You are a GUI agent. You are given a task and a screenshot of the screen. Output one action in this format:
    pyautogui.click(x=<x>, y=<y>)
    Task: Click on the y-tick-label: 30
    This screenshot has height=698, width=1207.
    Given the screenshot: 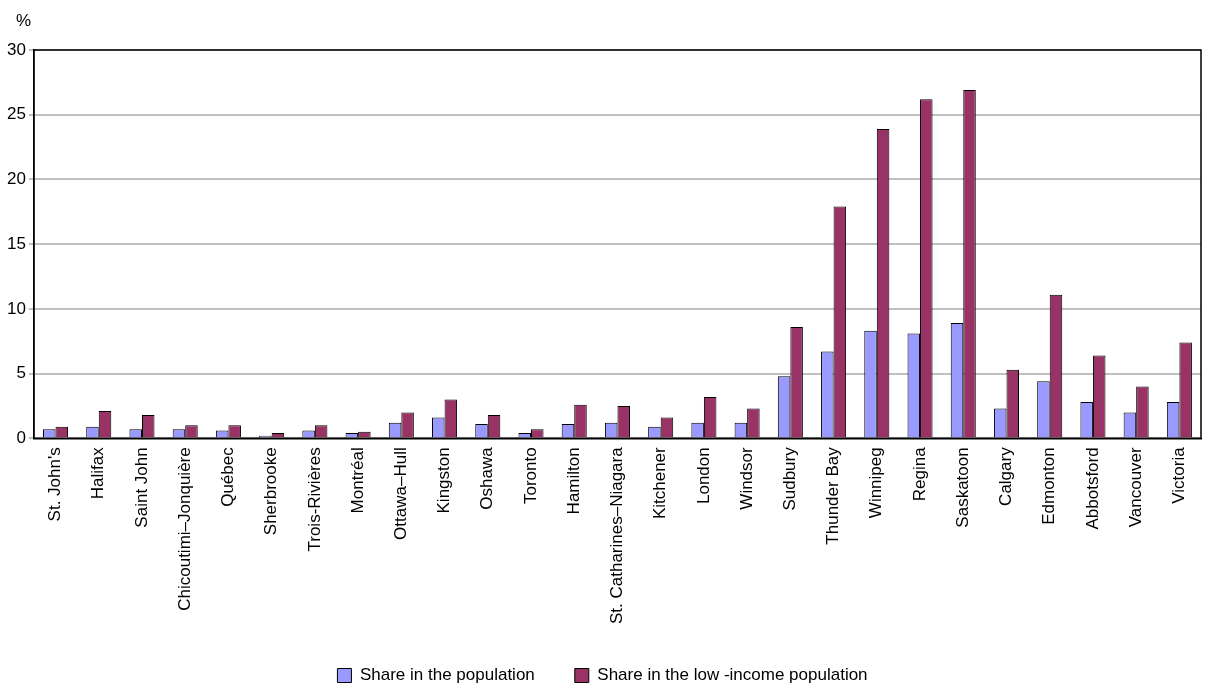 What is the action you would take?
    pyautogui.click(x=16, y=49)
    